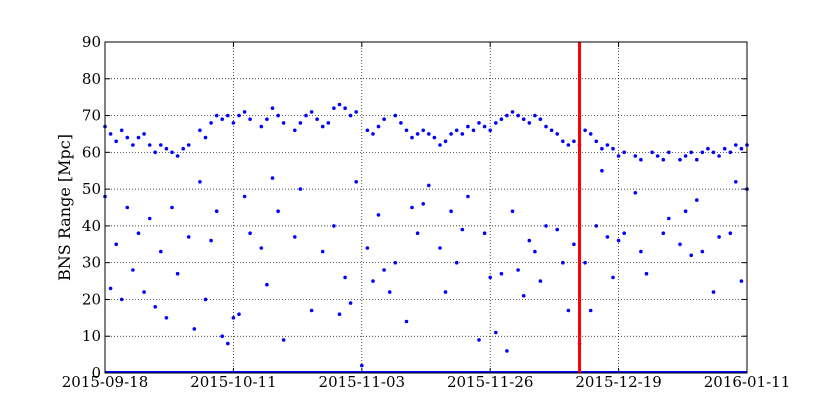 The width and height of the screenshot is (830, 415). What do you see at coordinates (91, 226) in the screenshot?
I see `y-tick-label: 40` at bounding box center [91, 226].